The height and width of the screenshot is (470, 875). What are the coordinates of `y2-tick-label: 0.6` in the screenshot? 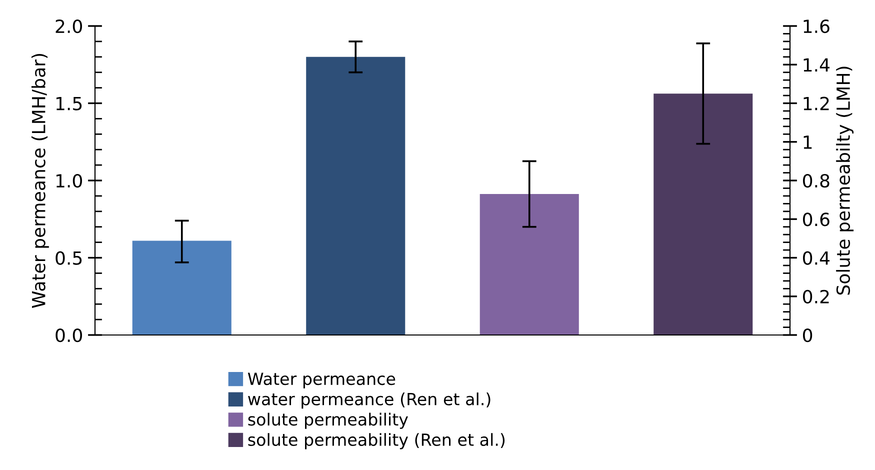 It's located at (816, 219).